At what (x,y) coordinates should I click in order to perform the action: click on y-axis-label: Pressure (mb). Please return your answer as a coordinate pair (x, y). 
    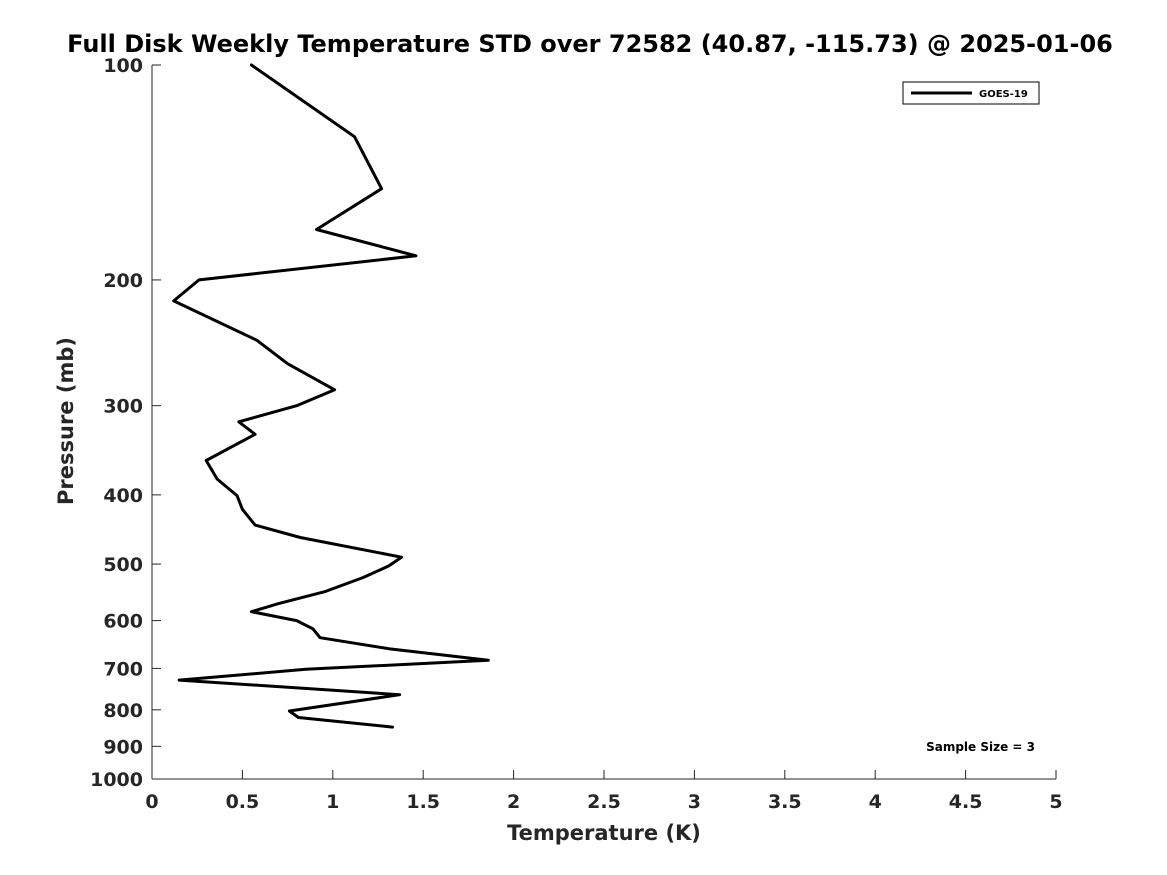
    Looking at the image, I should click on (66, 421).